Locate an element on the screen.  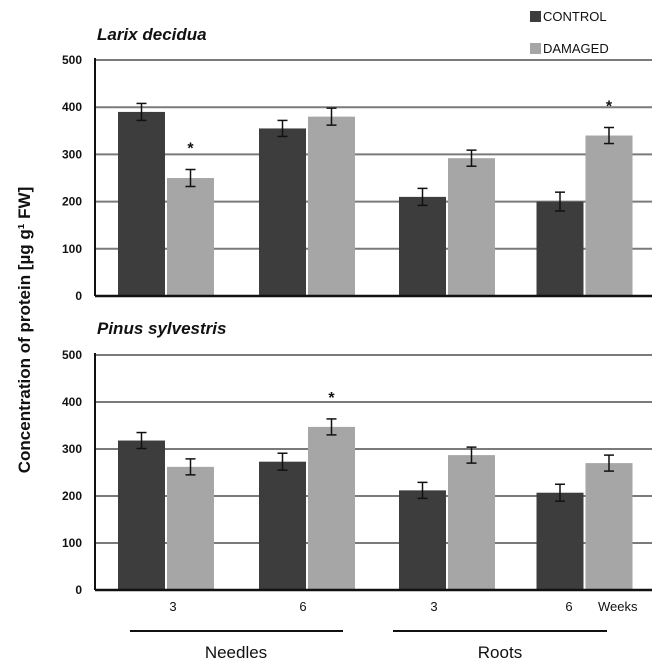
legend: CONTROL DAMAGED is located at coordinates (569, 32).